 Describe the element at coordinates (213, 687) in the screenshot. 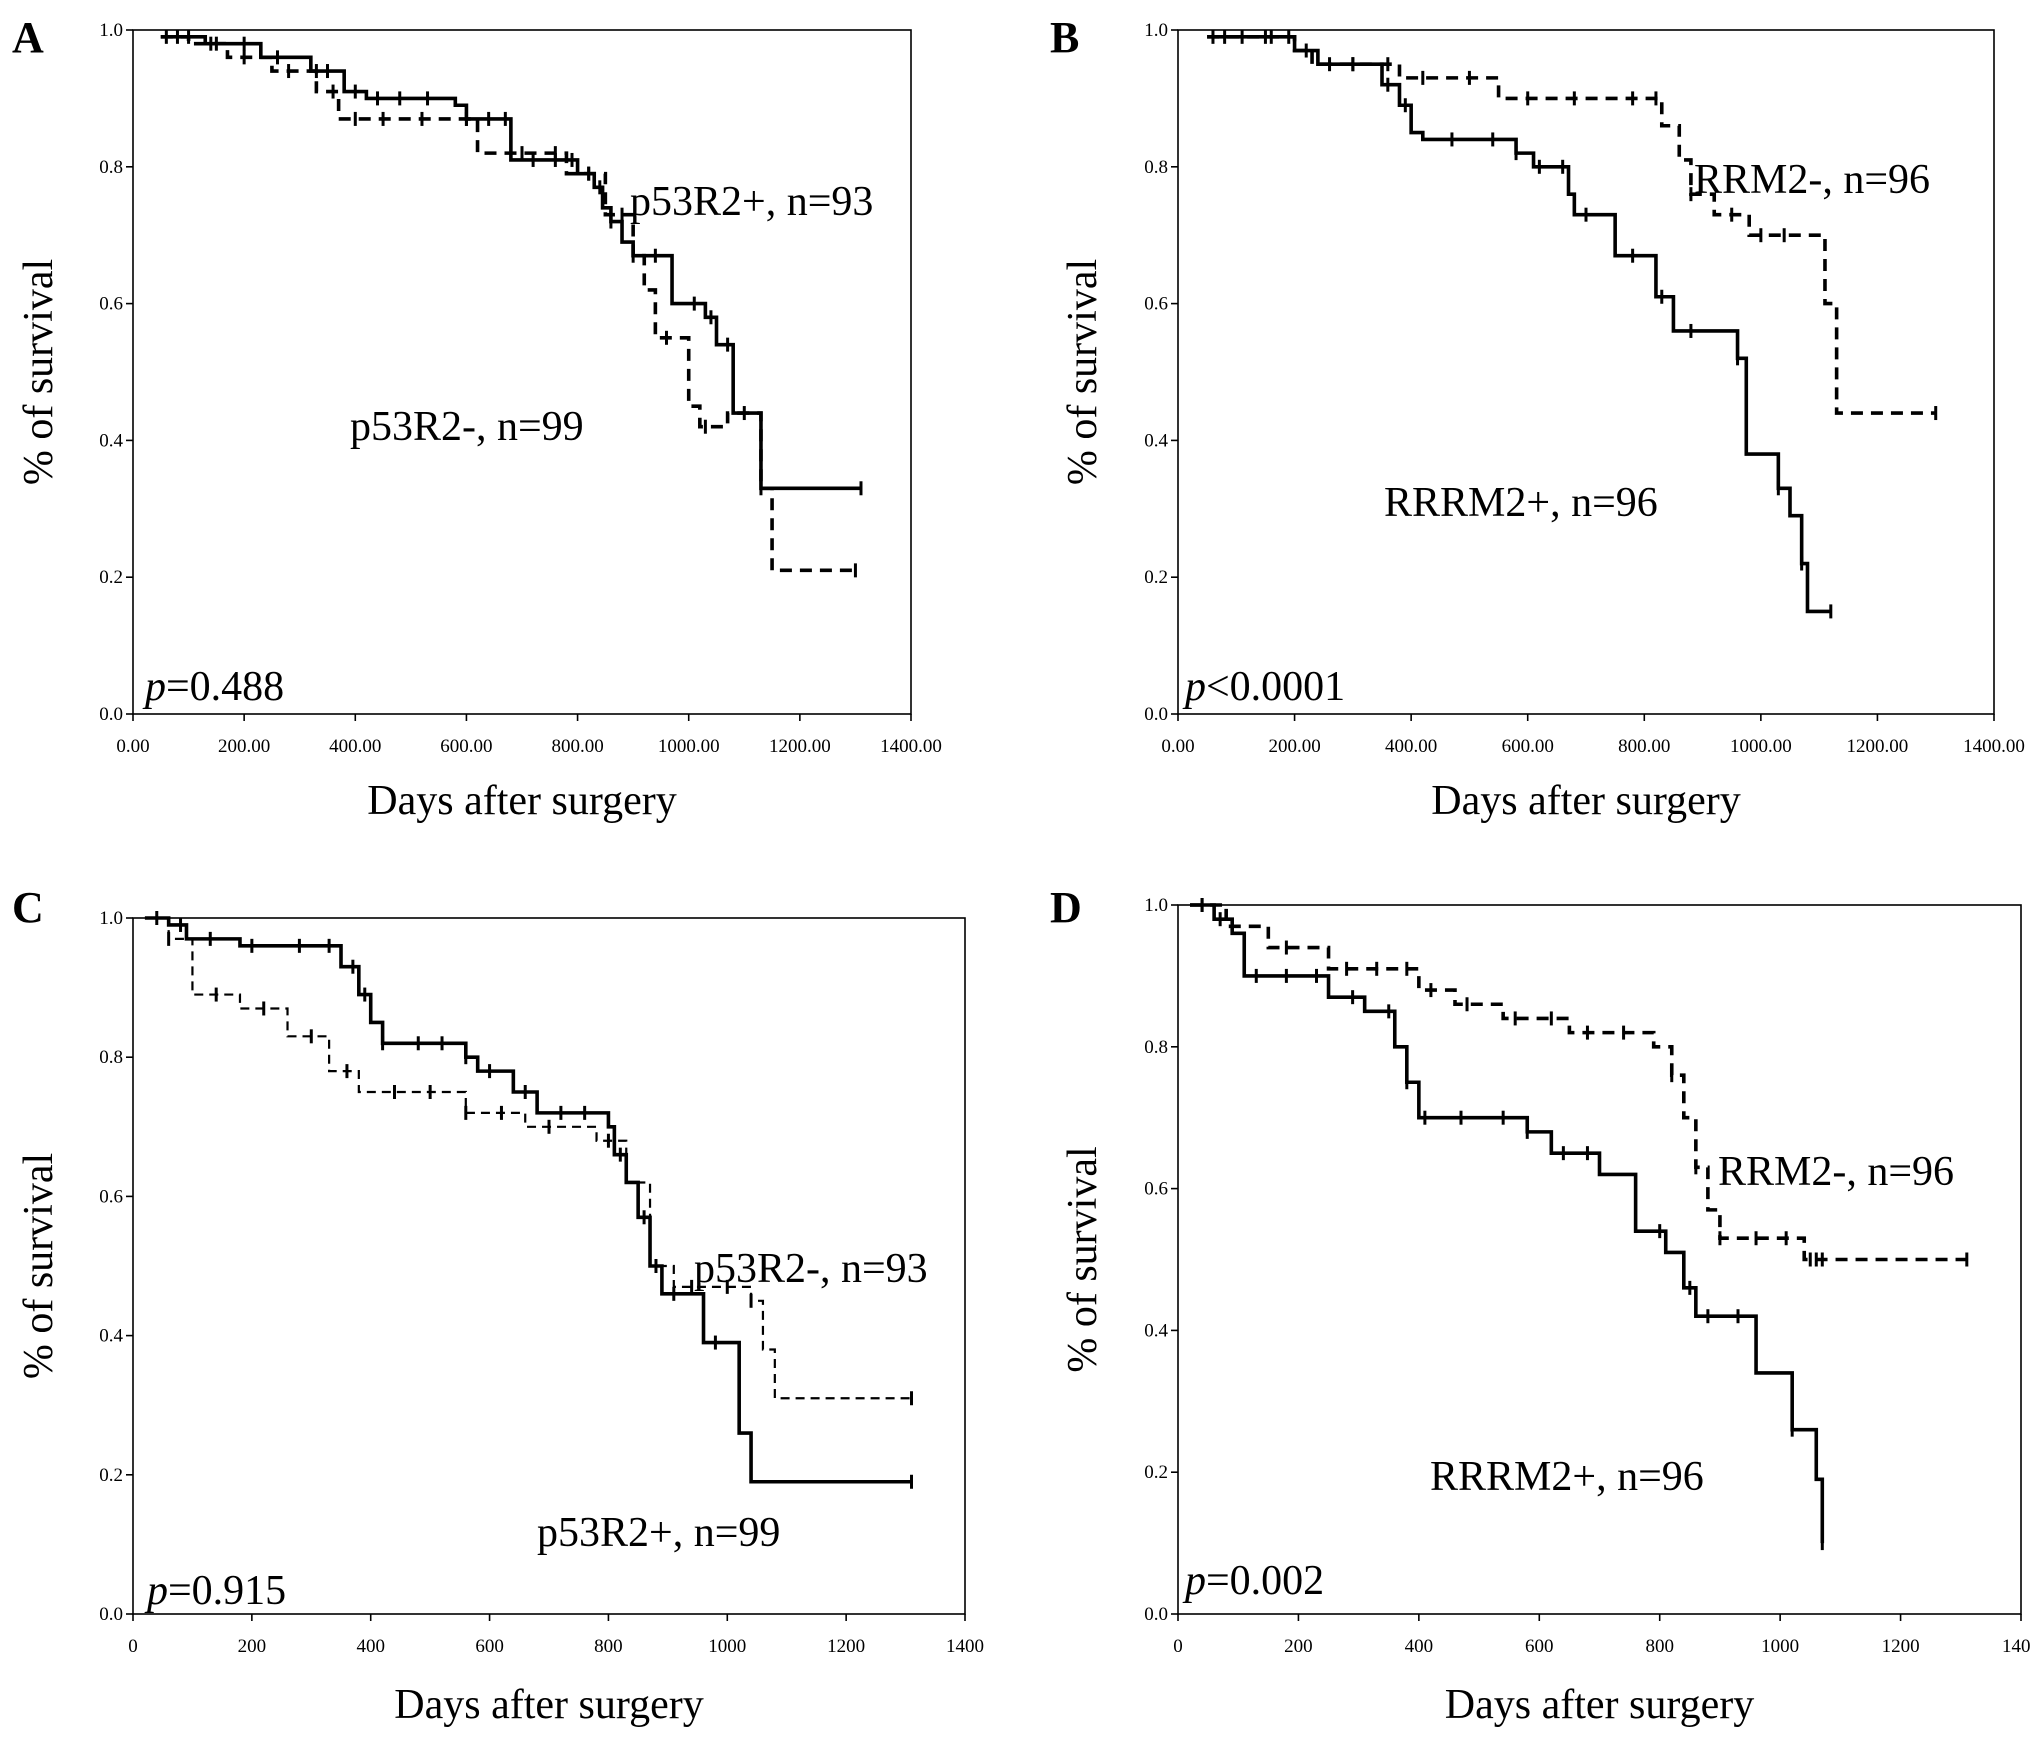

I see `panel-a-p-value: p=0.488` at that location.